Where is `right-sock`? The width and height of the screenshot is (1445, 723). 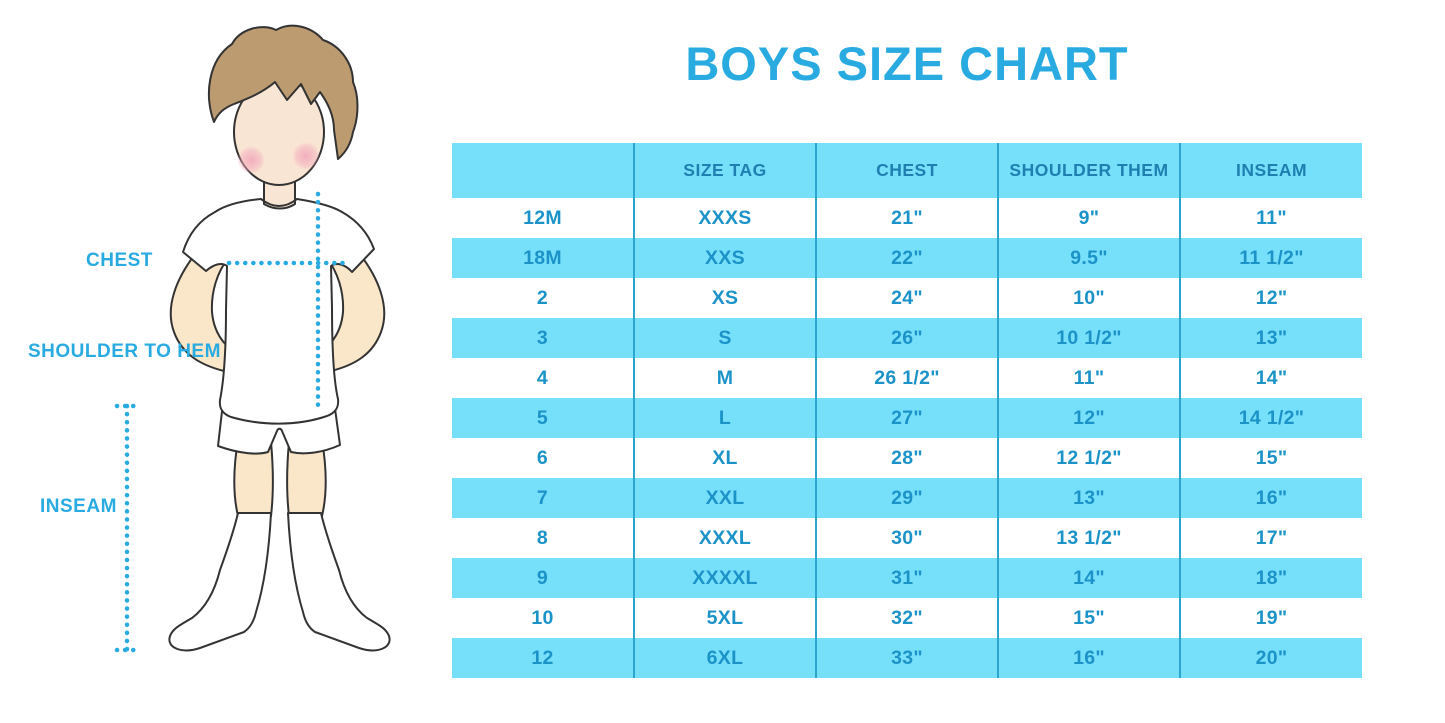
right-sock is located at coordinates (339, 582).